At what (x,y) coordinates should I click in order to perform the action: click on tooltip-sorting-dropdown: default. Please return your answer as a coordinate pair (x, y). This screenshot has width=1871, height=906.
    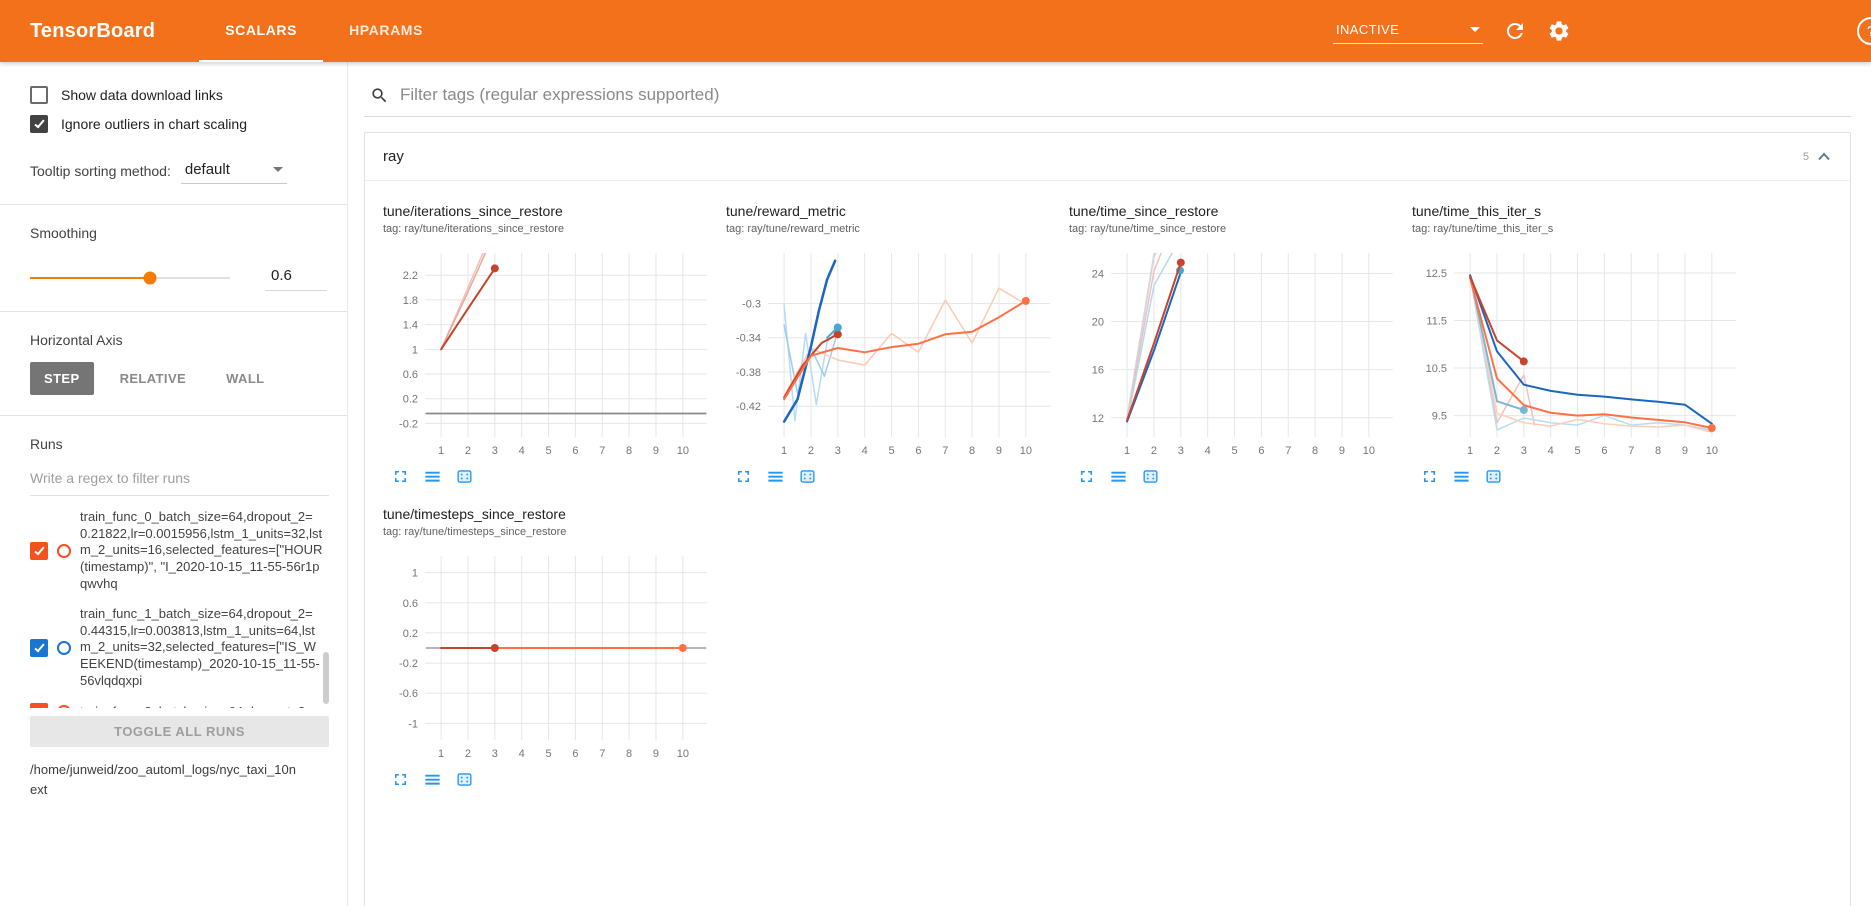
    Looking at the image, I should click on (233, 171).